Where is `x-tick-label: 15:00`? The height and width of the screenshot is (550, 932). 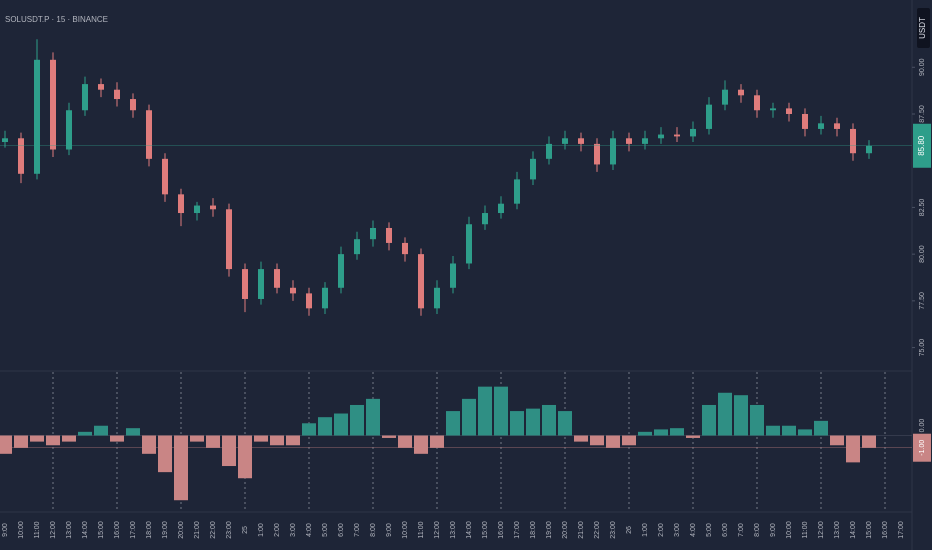
x-tick-label: 15:00 is located at coordinates (869, 530).